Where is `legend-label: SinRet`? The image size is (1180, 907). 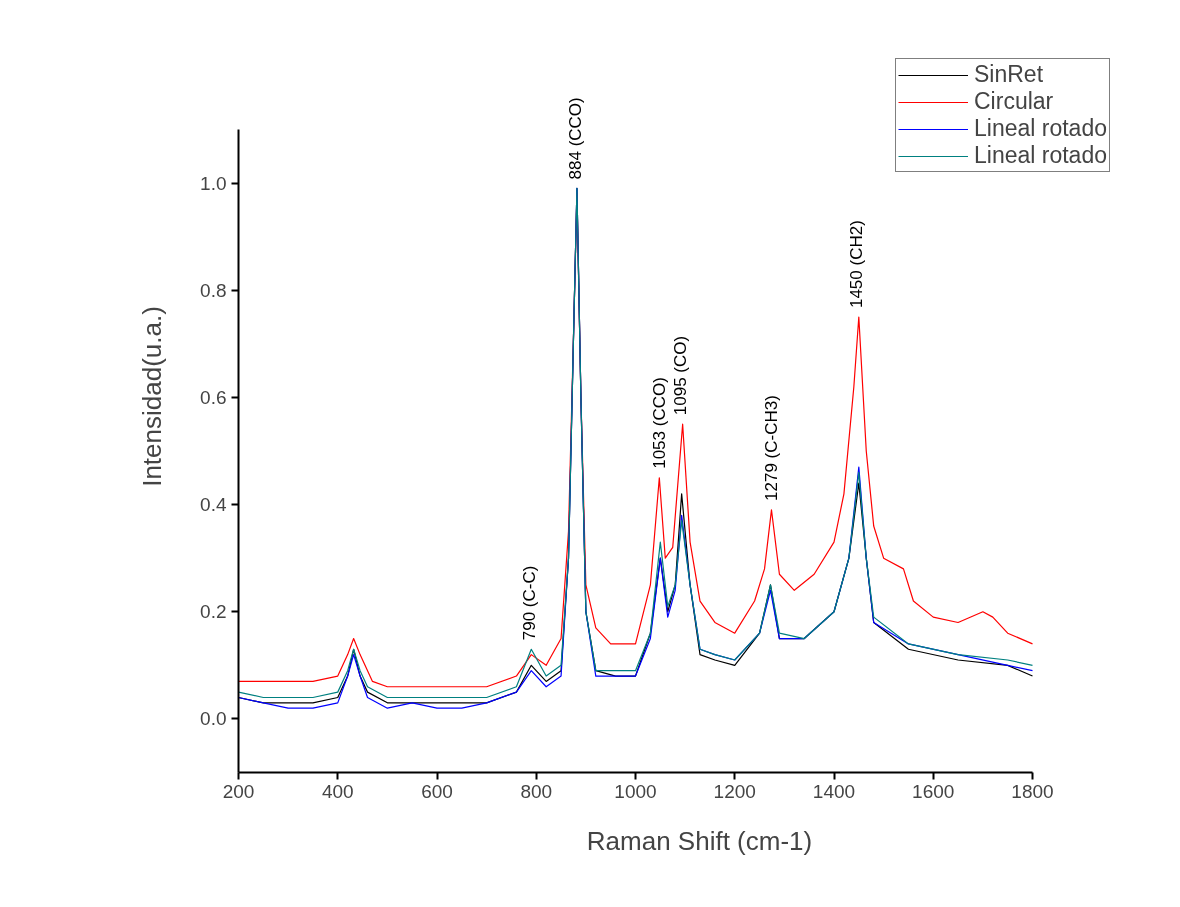 legend-label: SinRet is located at coordinates (1009, 74).